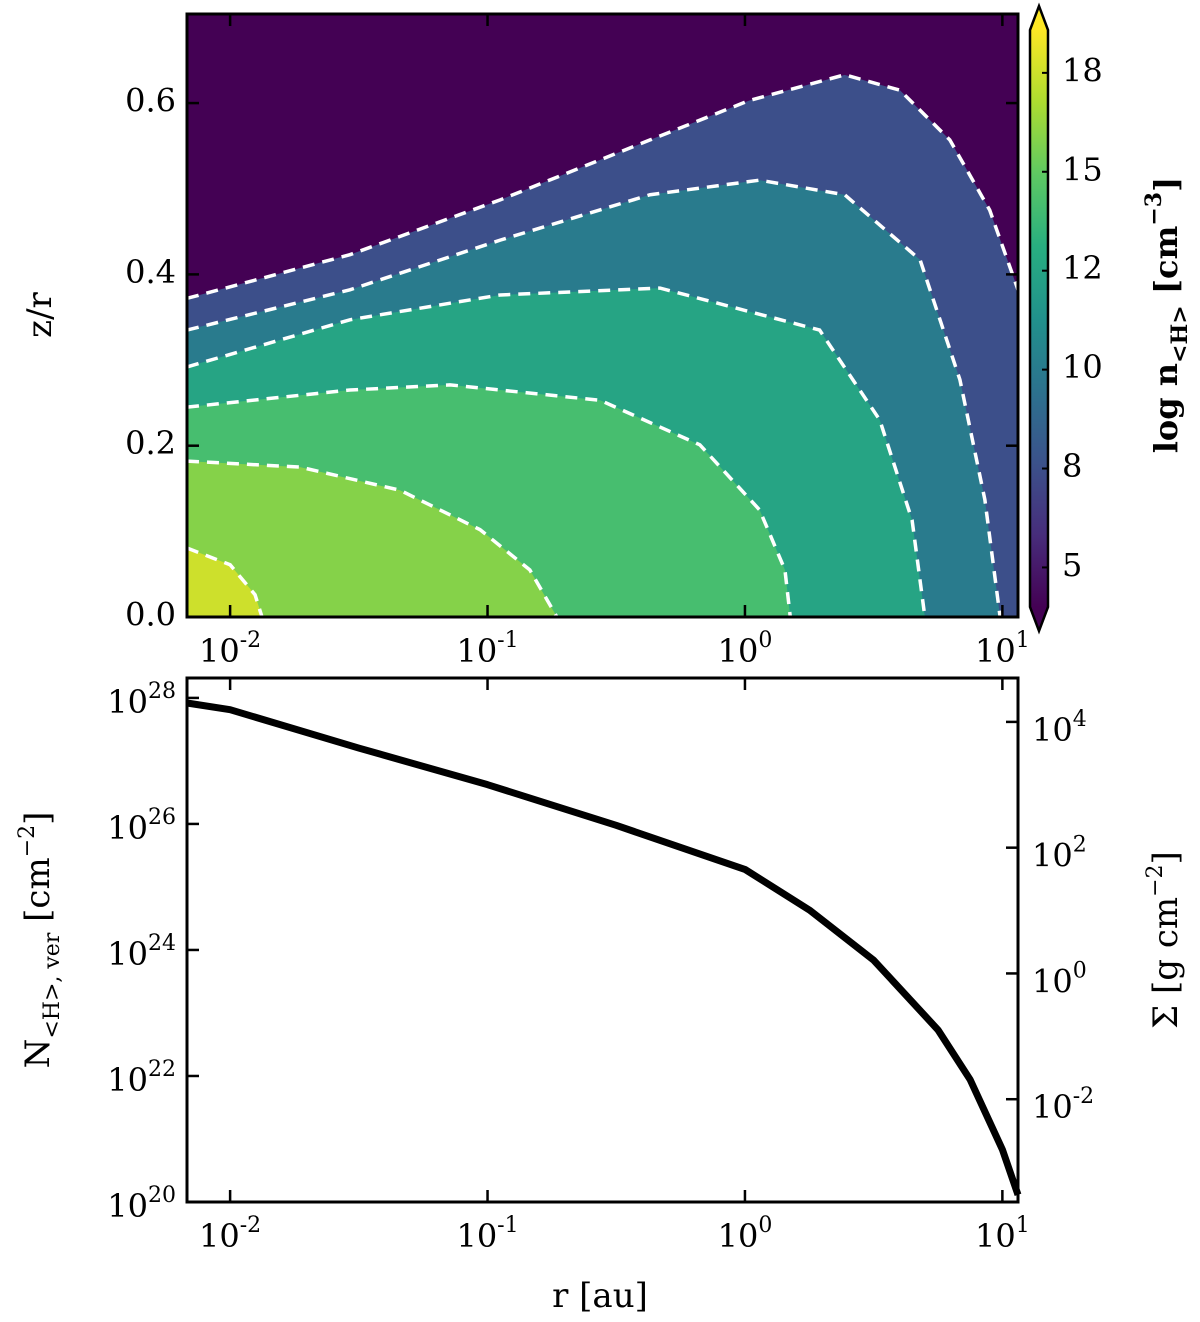  What do you see at coordinates (1082, 70) in the screenshot?
I see `tick-label: 18` at bounding box center [1082, 70].